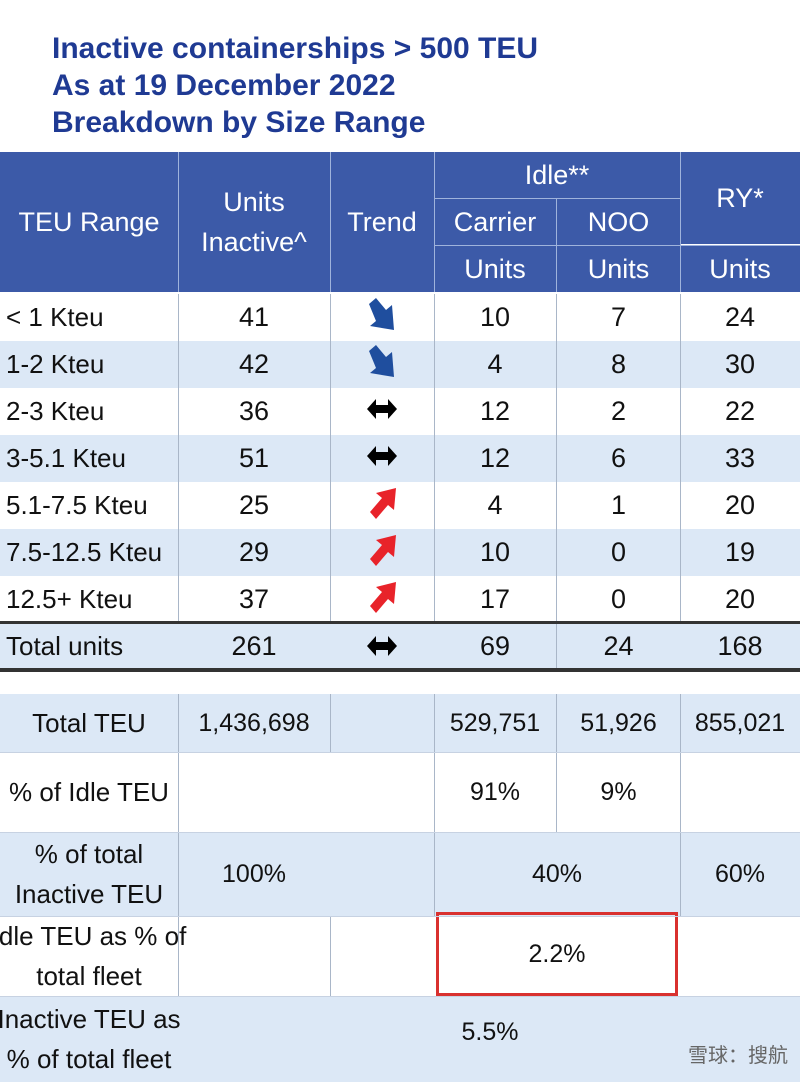 The image size is (800, 1082). I want to click on header-teu-range: TEU Range, so click(89, 222).